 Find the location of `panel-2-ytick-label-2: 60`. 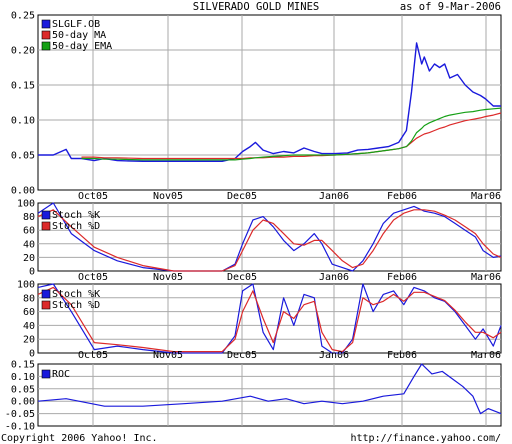

panel-2-ytick-label-2: 60 is located at coordinates (29, 312).